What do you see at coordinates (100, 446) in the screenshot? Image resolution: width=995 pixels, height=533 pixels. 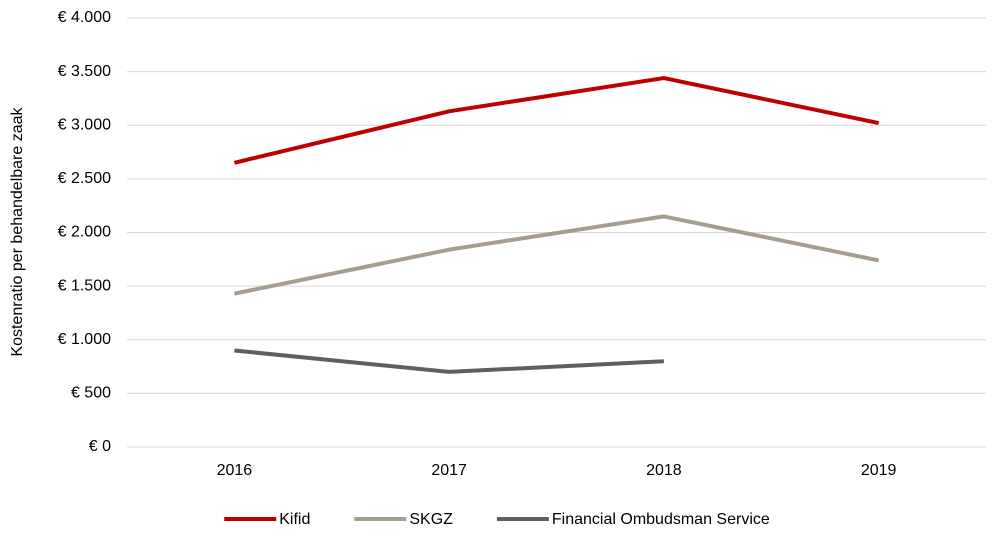 I see `y-tick-label: € 0` at bounding box center [100, 446].